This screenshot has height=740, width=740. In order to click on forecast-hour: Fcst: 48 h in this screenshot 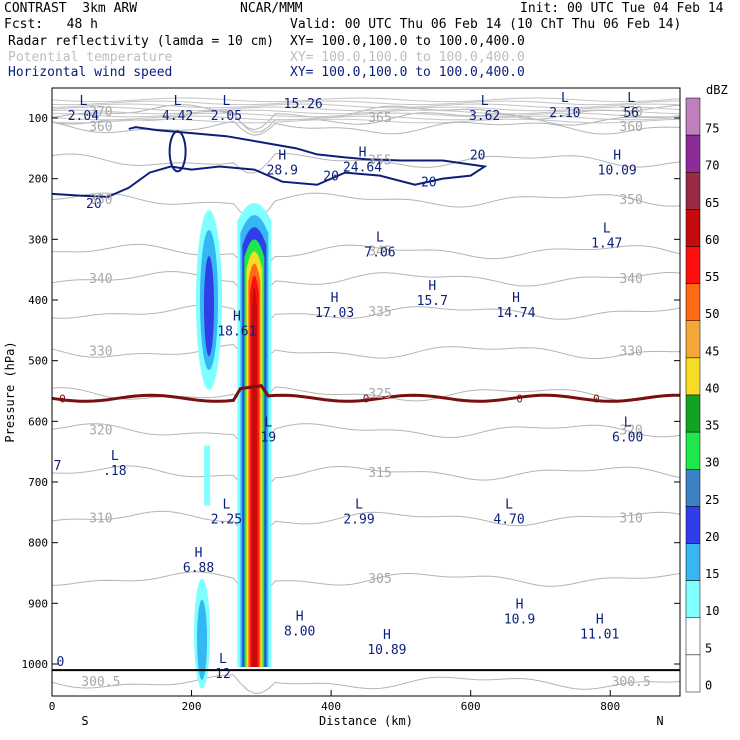, I will do `click(51, 24)`.